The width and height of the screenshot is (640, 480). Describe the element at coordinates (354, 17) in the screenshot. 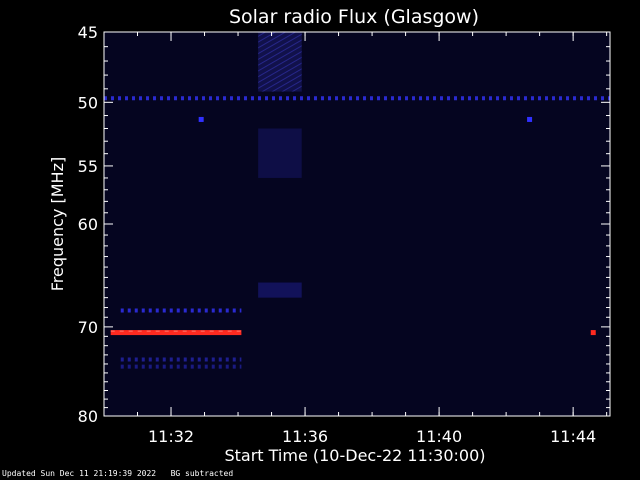

I see `chart-title: Solar radio Flux (Glasgow)` at that location.